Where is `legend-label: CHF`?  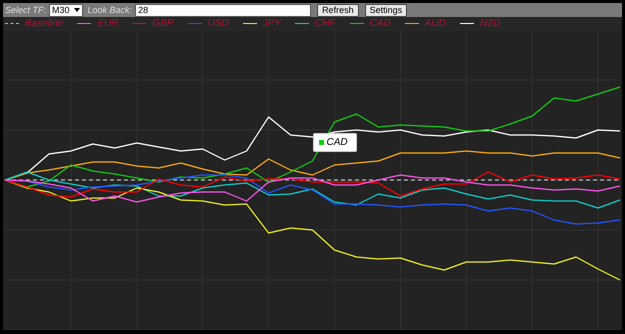 legend-label: CHF is located at coordinates (325, 23).